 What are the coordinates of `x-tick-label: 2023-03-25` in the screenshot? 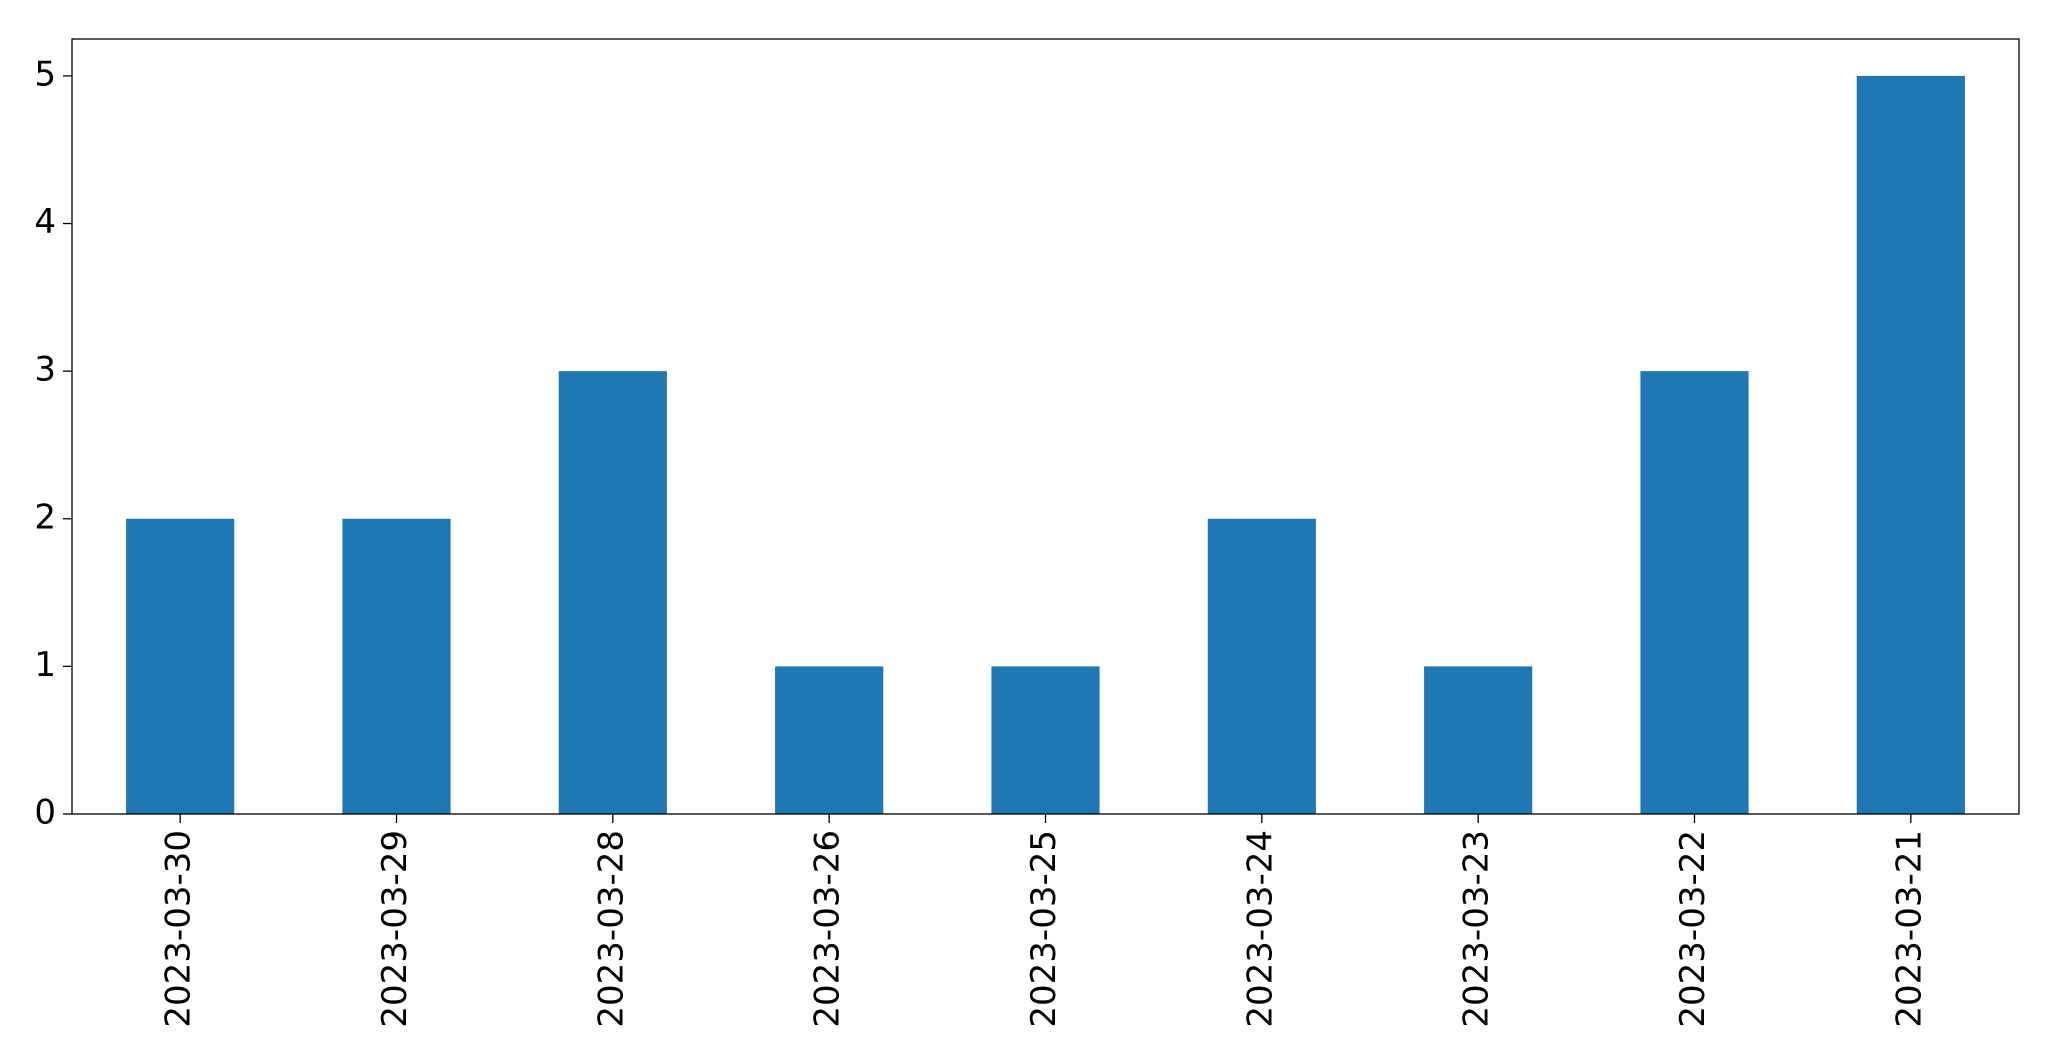 It's located at (1044, 929).